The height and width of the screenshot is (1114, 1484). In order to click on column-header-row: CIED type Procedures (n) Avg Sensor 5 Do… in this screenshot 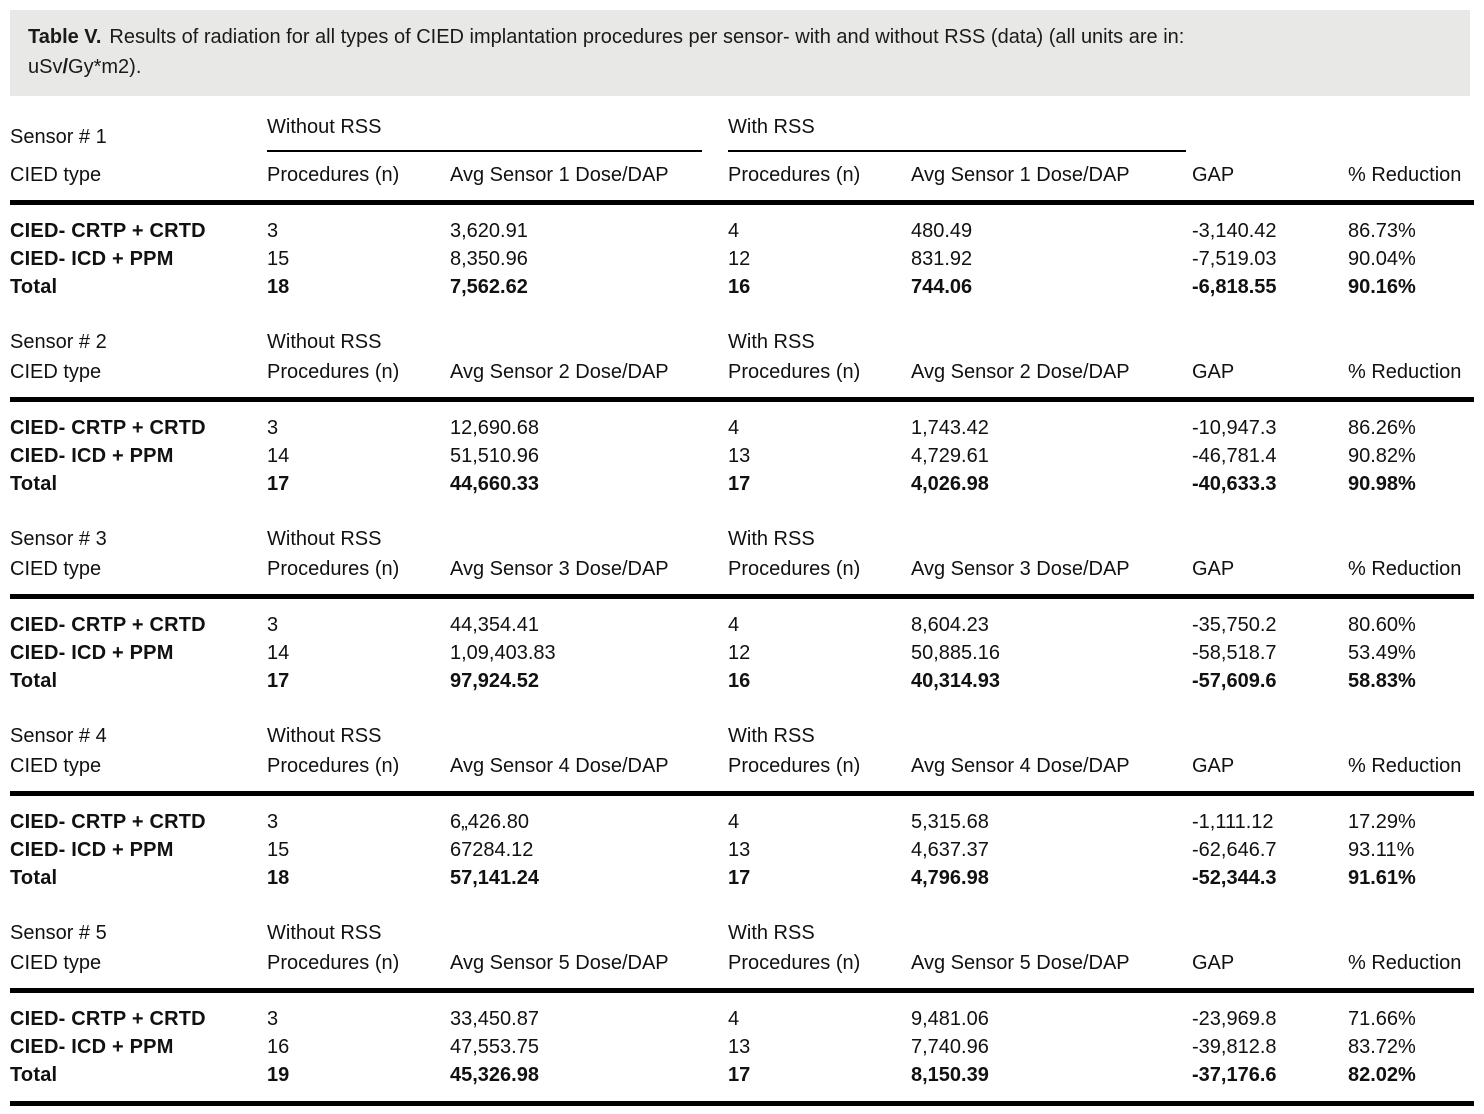, I will do `click(742, 963)`.